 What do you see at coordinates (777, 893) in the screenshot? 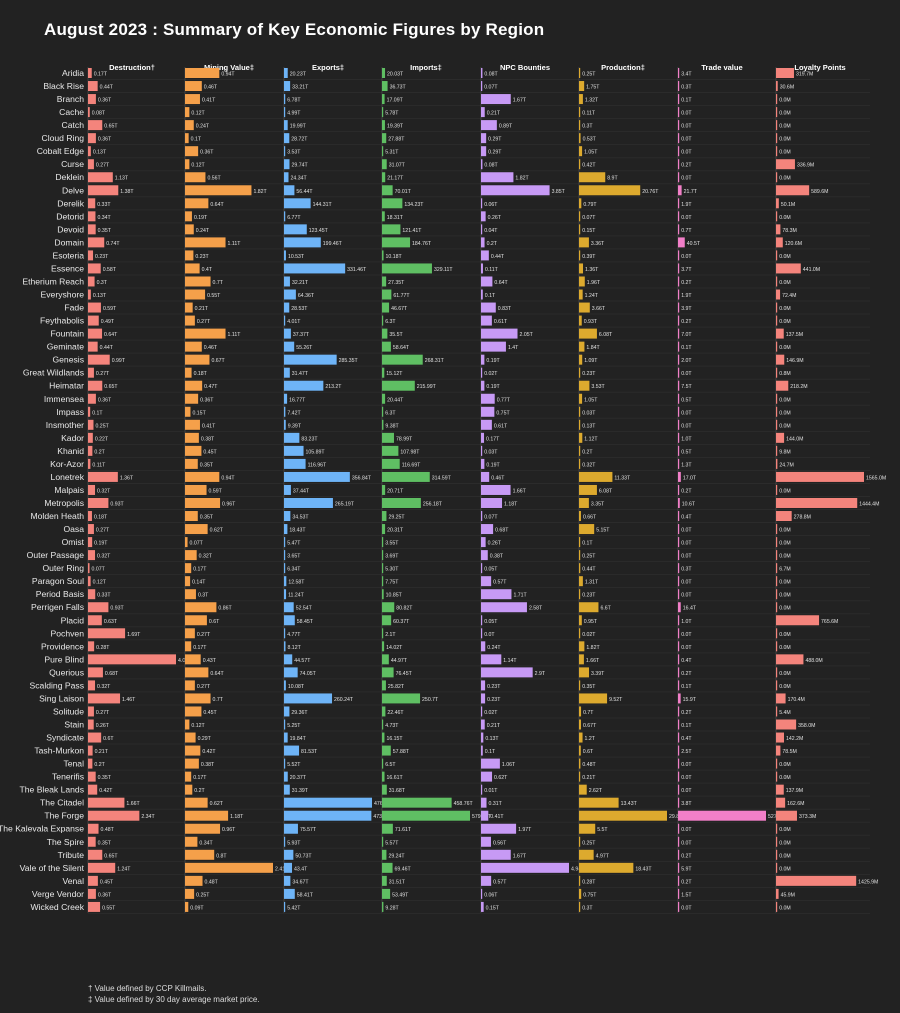
I see `bar-loyalty-points-verge-vendor` at bounding box center [777, 893].